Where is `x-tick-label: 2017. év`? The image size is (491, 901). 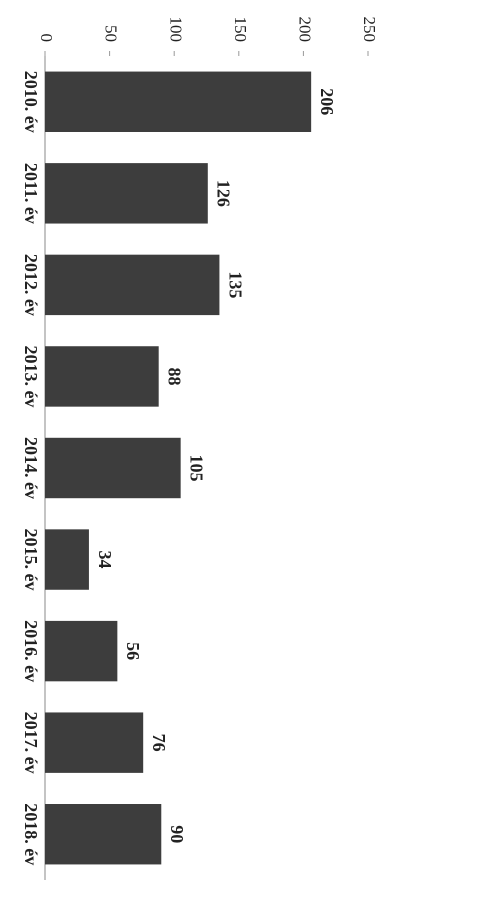 x-tick-label: 2017. év is located at coordinates (31, 743).